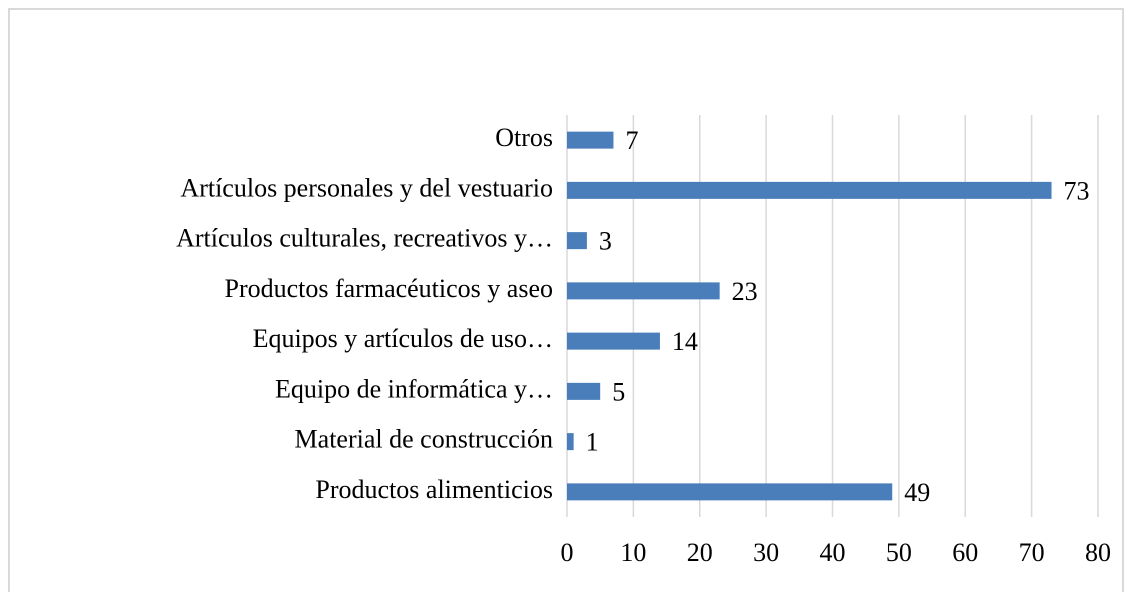 The height and width of the screenshot is (592, 1132). I want to click on value-label: 3, so click(605, 241).